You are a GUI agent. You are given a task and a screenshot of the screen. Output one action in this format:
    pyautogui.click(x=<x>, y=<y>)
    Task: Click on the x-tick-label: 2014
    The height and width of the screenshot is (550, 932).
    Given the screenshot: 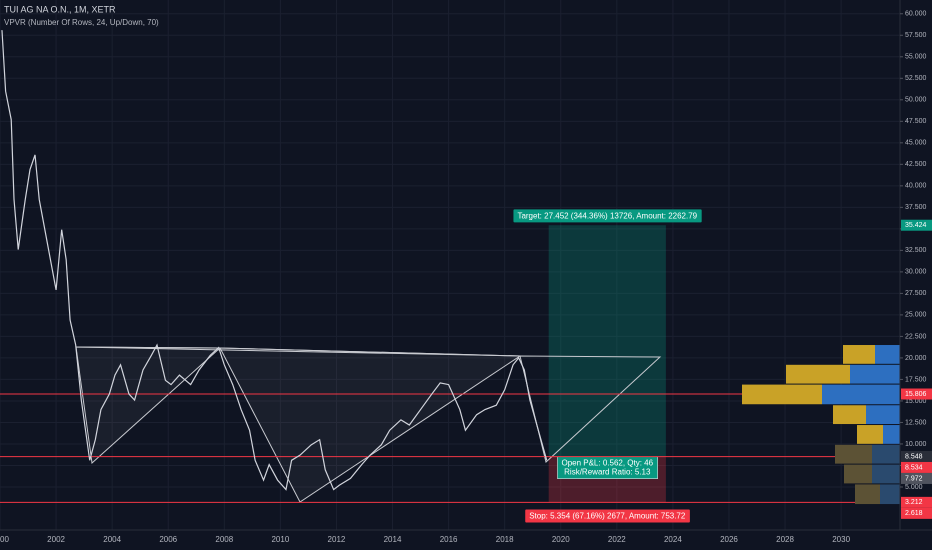 What is the action you would take?
    pyautogui.click(x=393, y=539)
    